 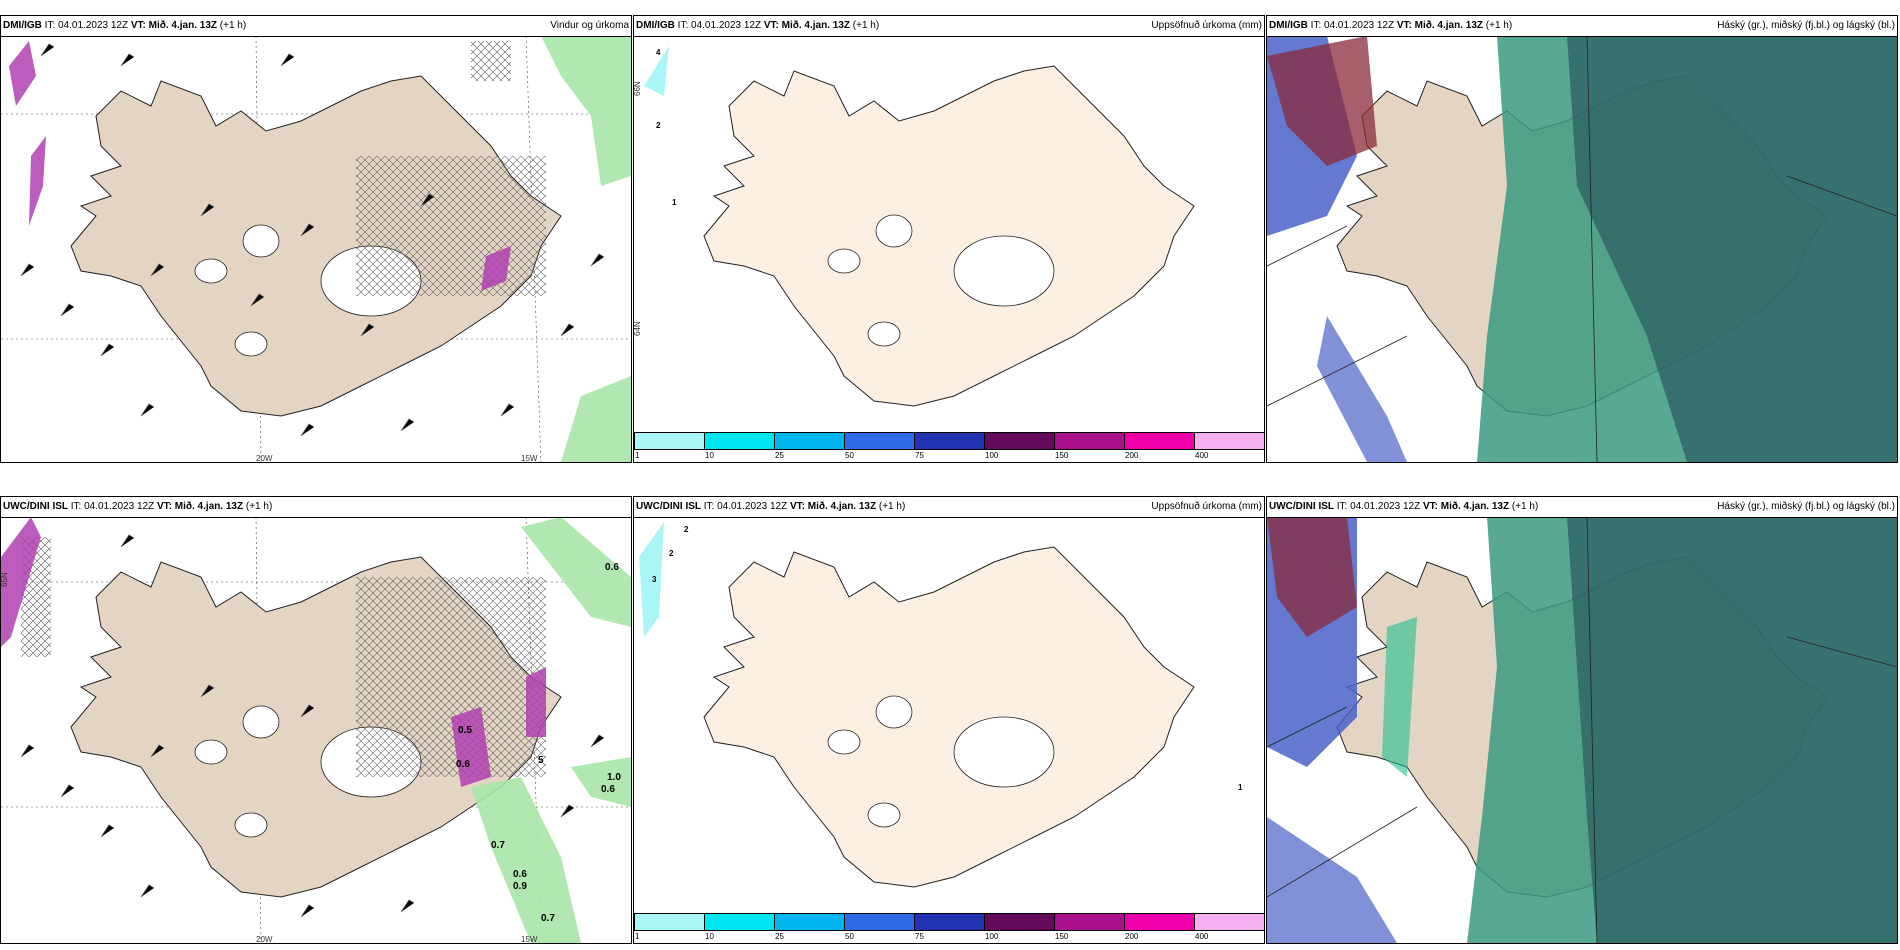 I want to click on colorbar-tick: 400, so click(x=1202, y=455).